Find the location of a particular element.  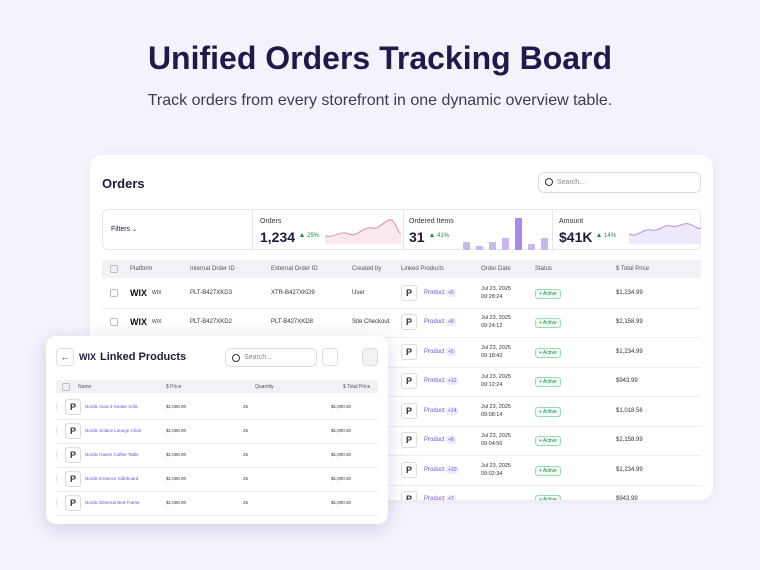

platform-name: WIX is located at coordinates (157, 322).